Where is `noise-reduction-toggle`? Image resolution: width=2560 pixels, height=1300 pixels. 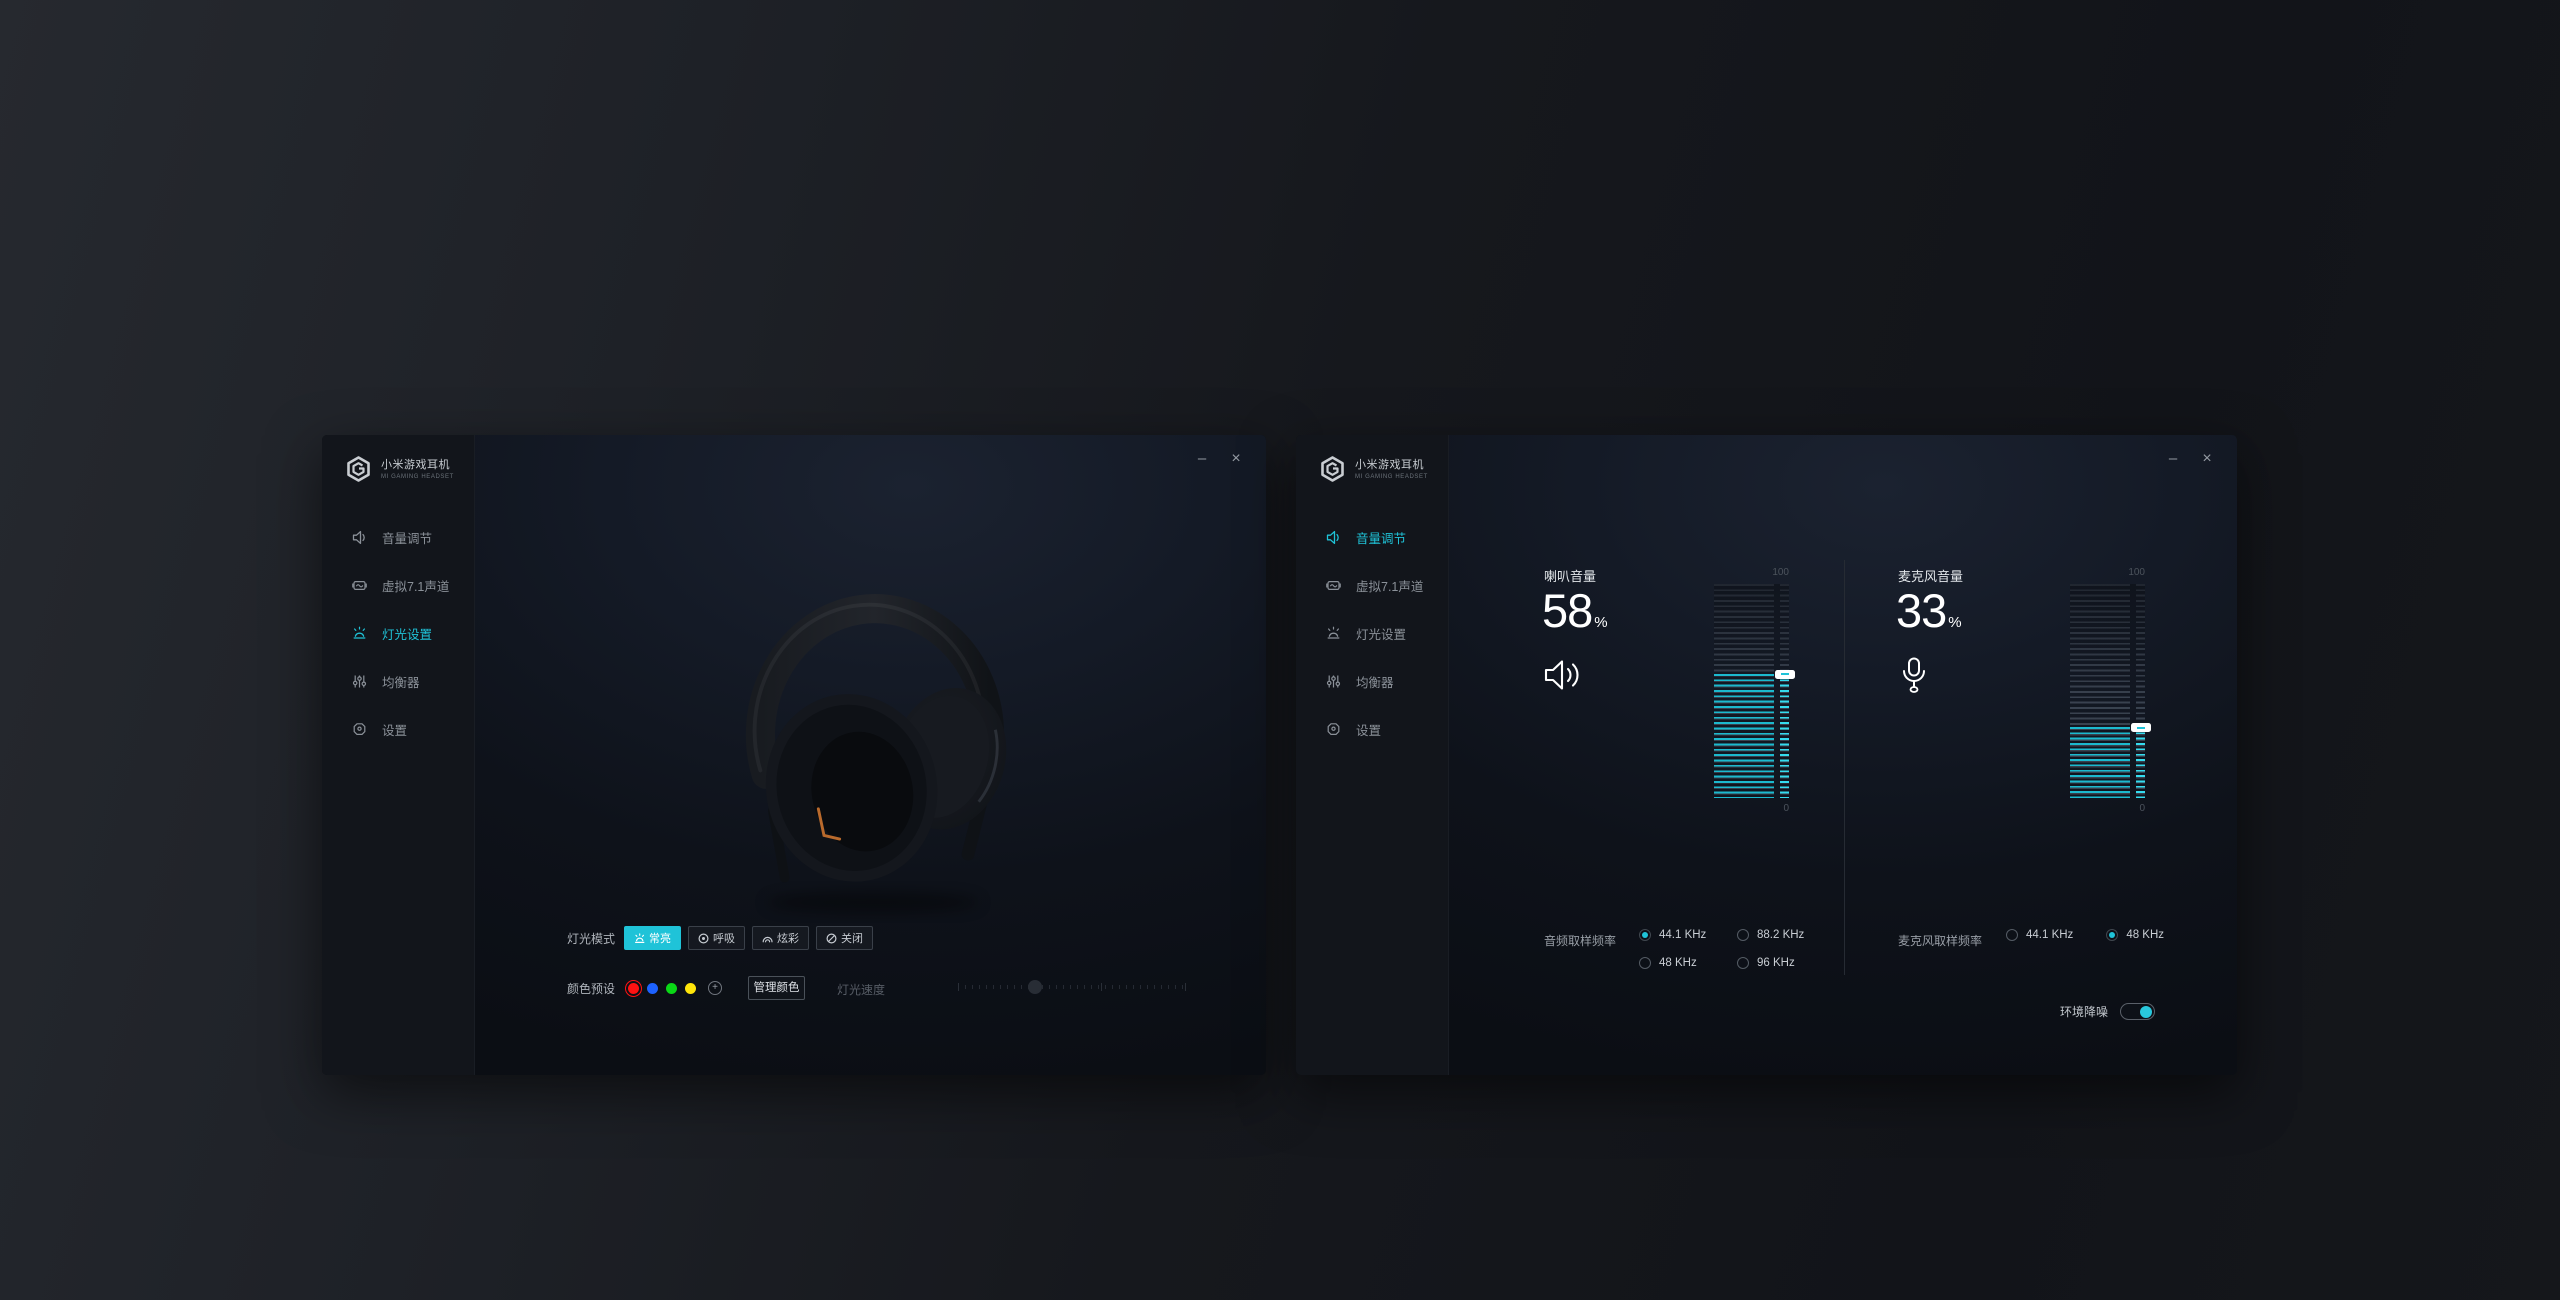 noise-reduction-toggle is located at coordinates (2138, 1011).